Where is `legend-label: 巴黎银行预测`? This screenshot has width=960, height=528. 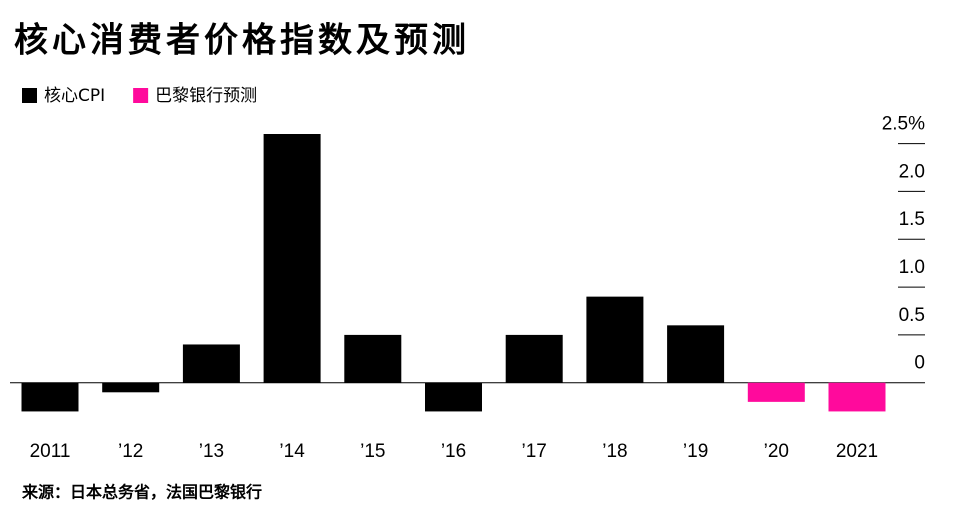 legend-label: 巴黎银行预测 is located at coordinates (206, 96).